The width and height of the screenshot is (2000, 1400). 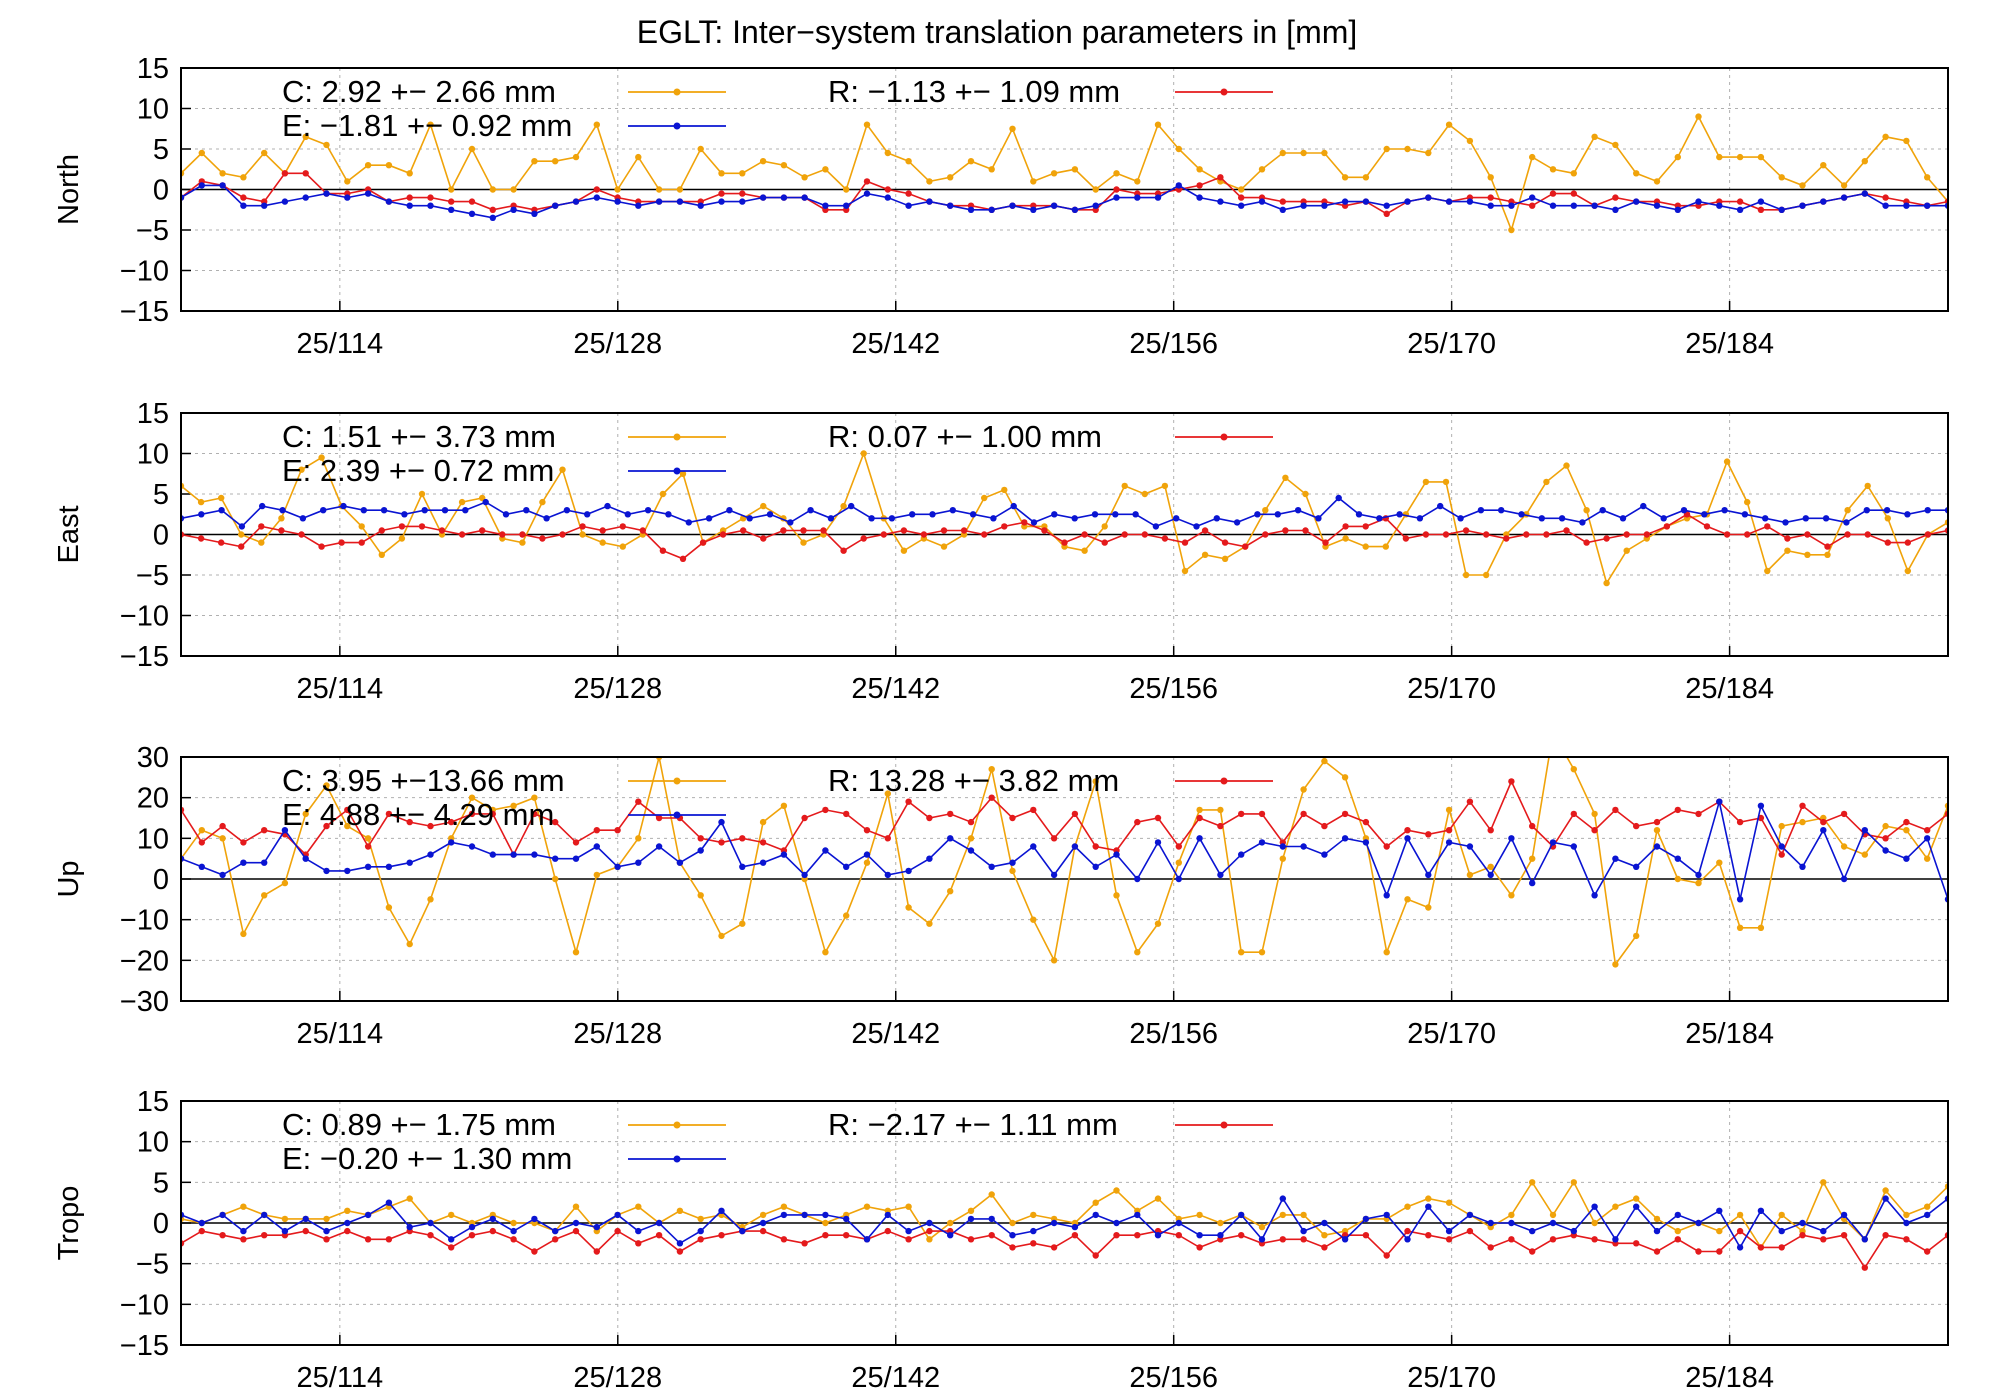 What do you see at coordinates (895, 344) in the screenshot?
I see `x-tick-label: 25/142` at bounding box center [895, 344].